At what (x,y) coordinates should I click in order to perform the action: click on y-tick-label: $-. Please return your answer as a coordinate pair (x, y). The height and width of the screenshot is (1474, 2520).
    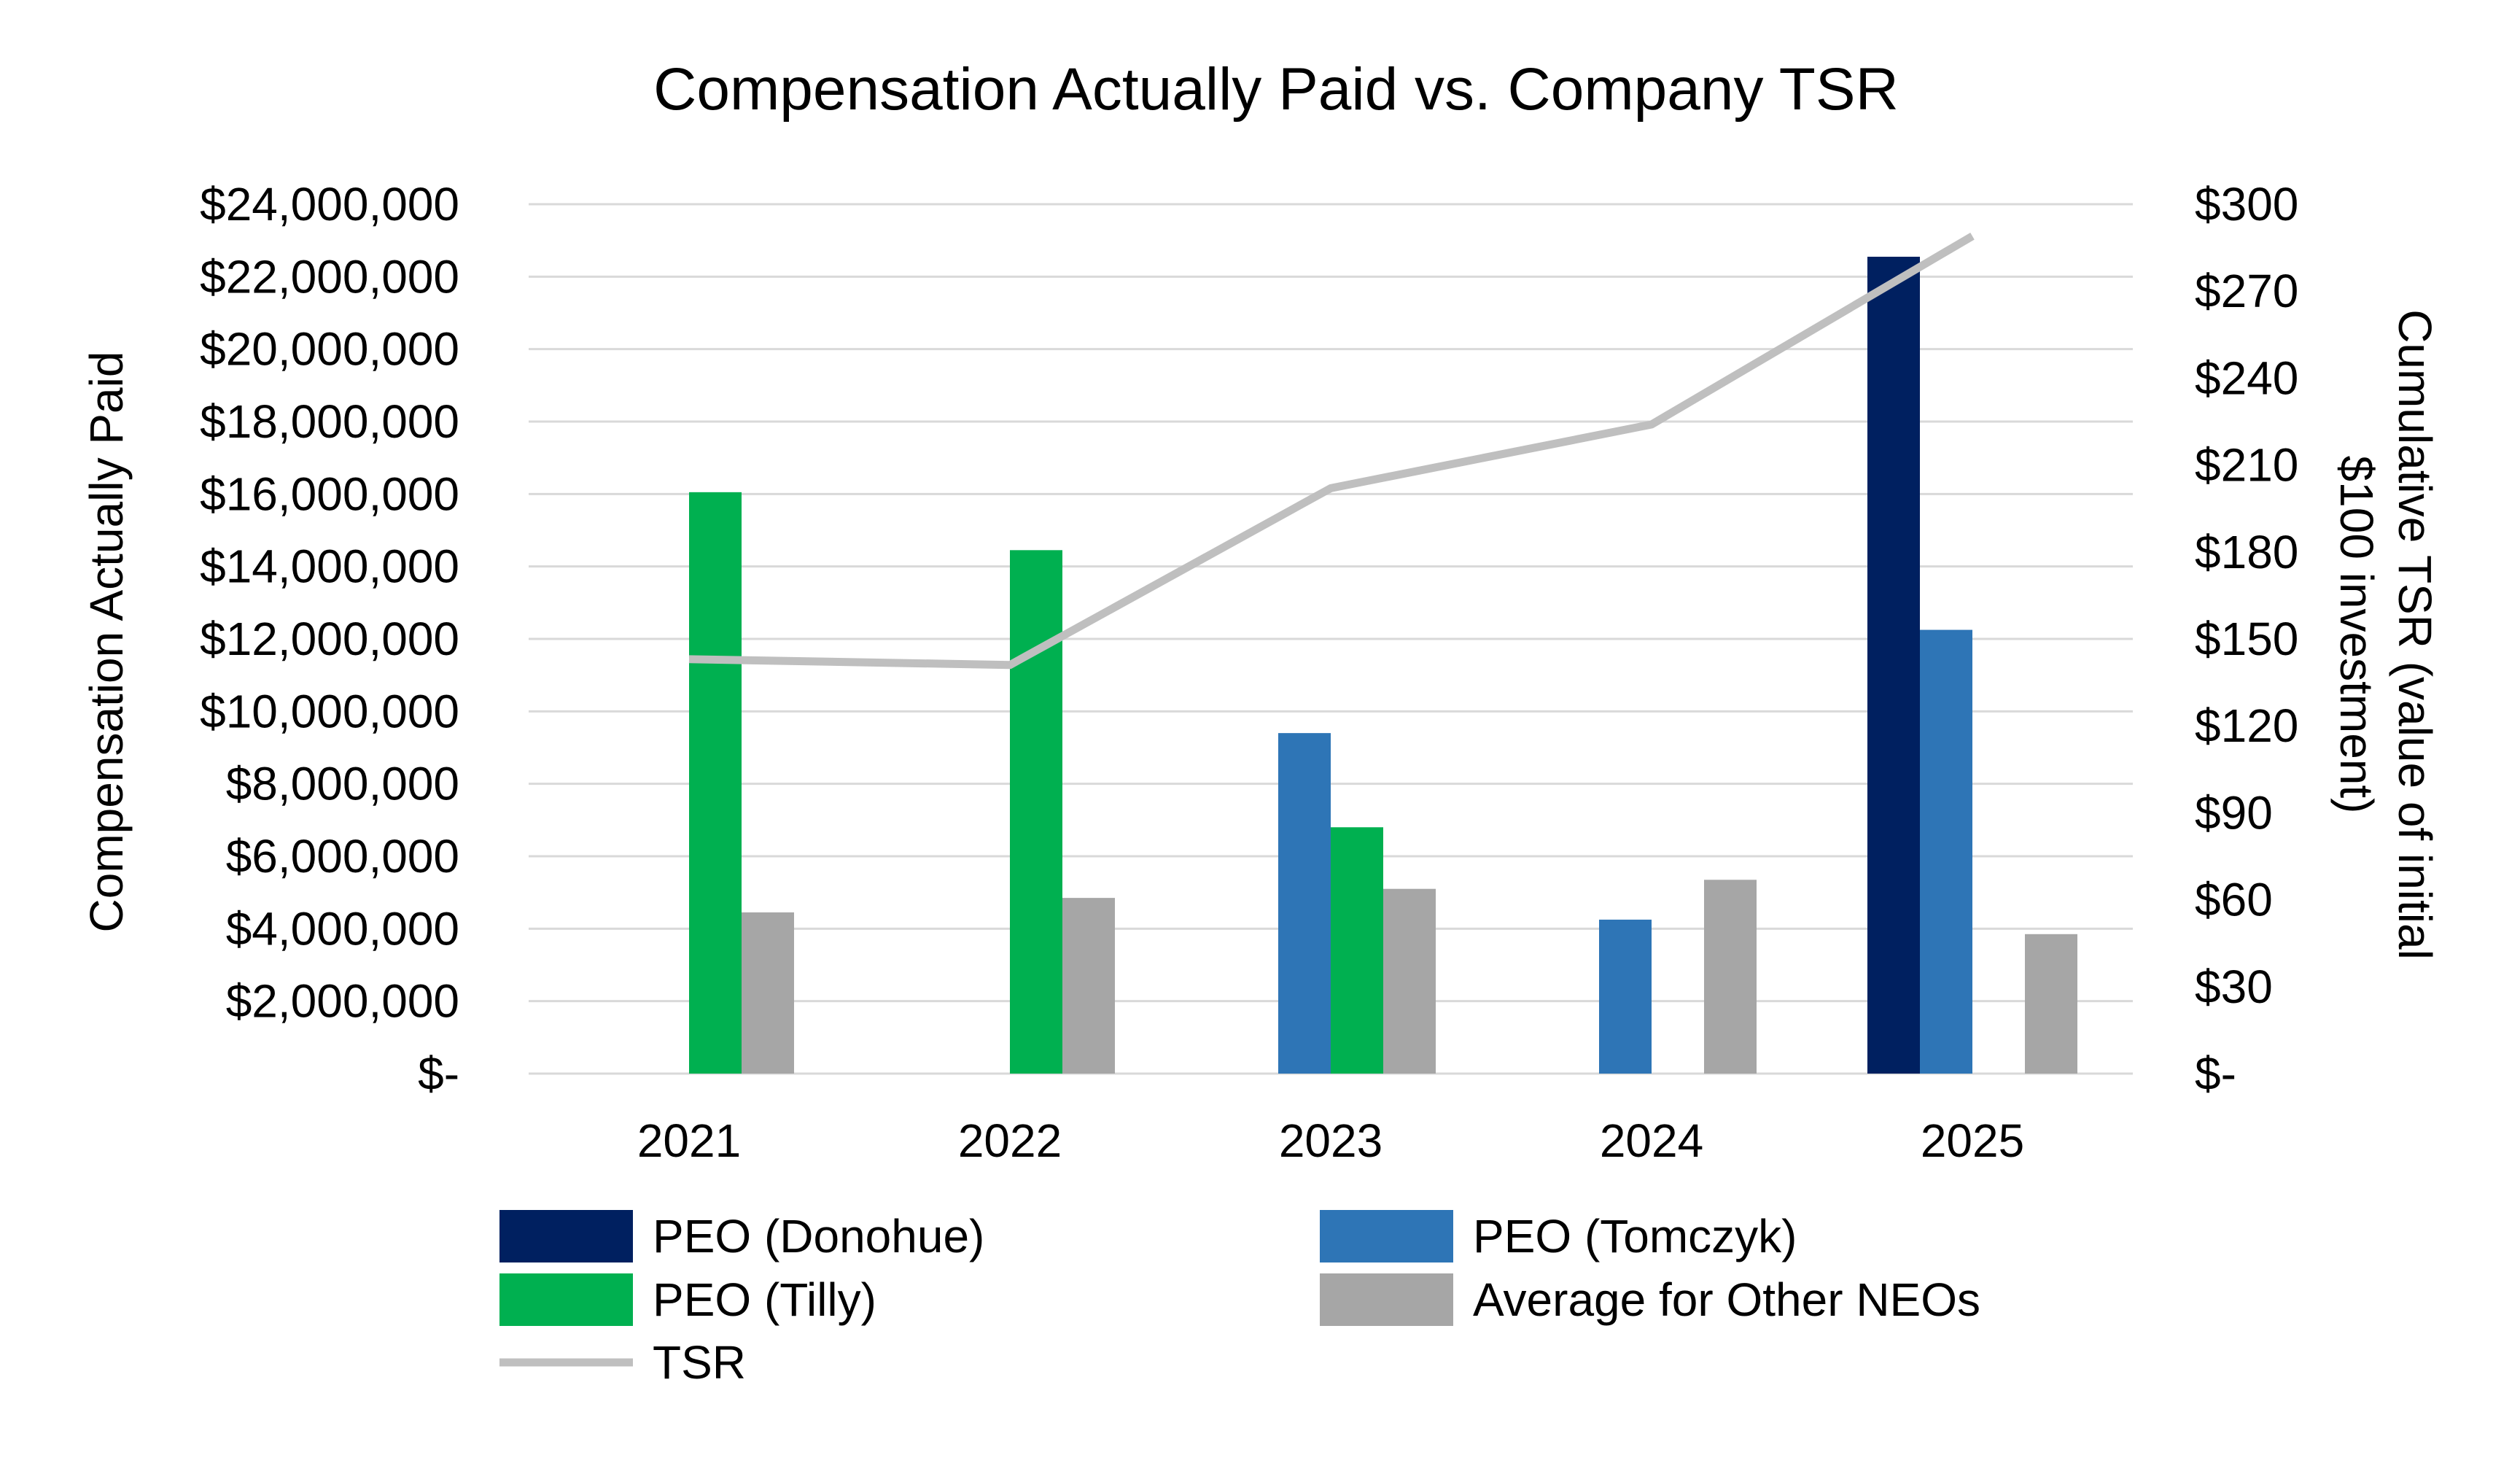
    Looking at the image, I should click on (438, 1073).